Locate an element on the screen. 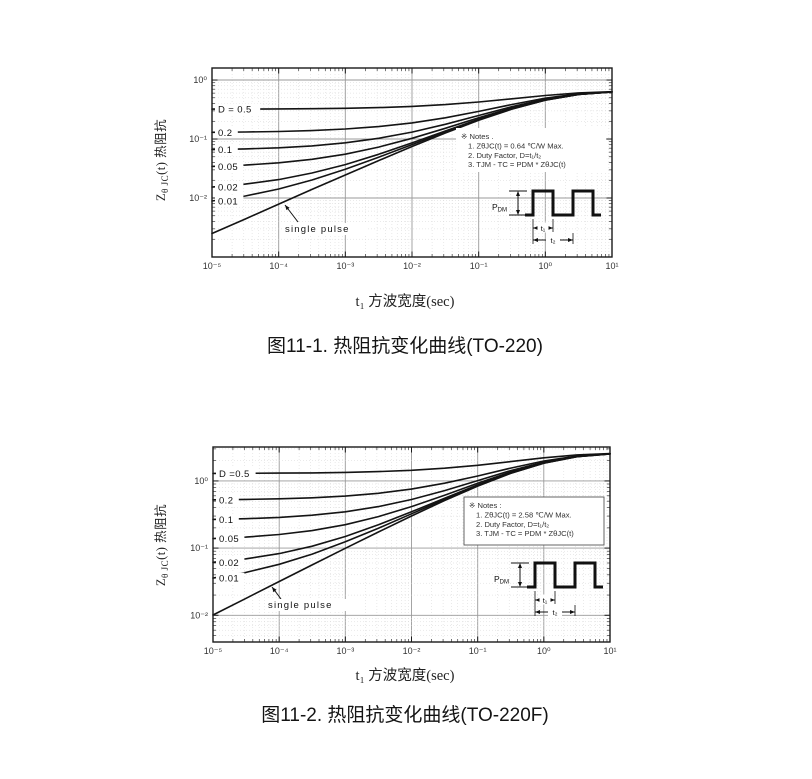  t2-label: t₂ is located at coordinates (553, 240).